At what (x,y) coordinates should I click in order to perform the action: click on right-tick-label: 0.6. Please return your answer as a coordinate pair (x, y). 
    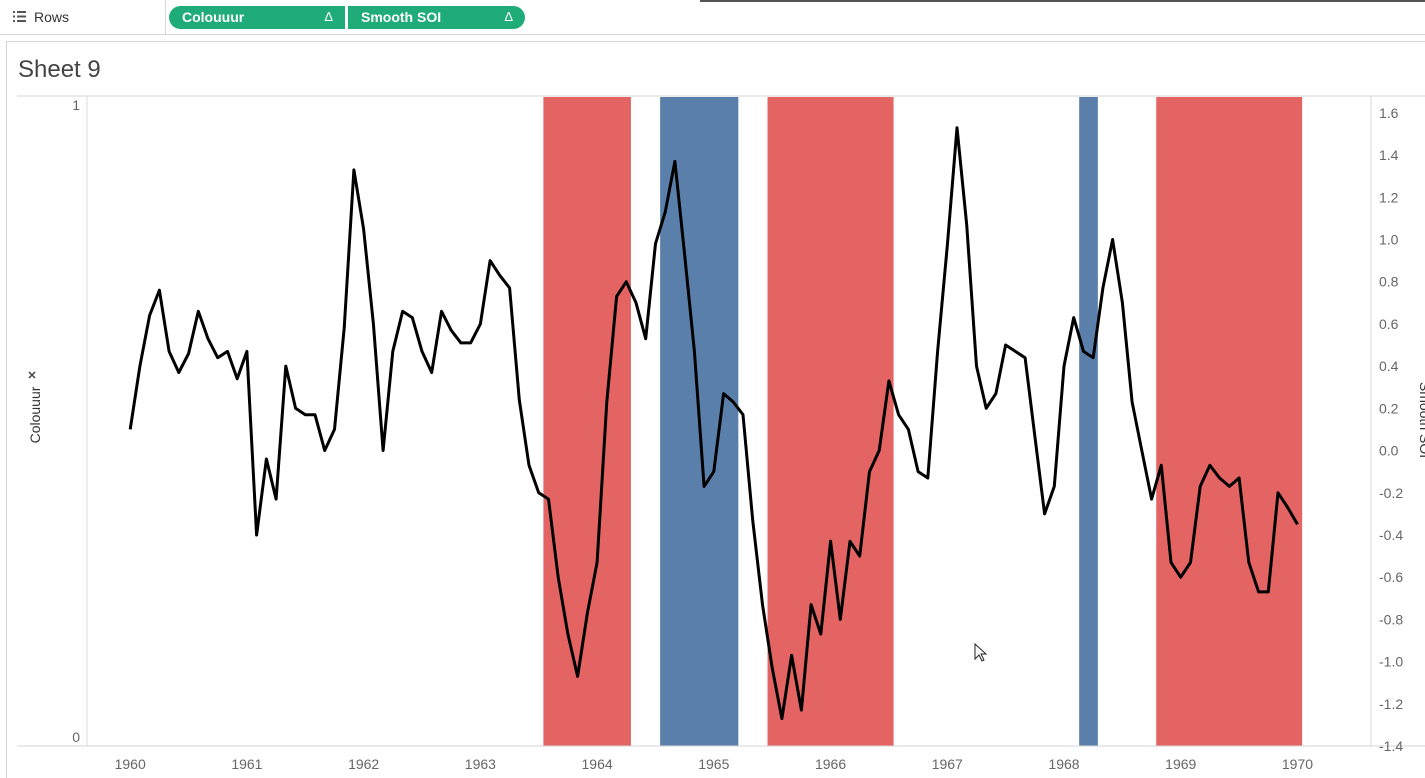
    Looking at the image, I should click on (1389, 324).